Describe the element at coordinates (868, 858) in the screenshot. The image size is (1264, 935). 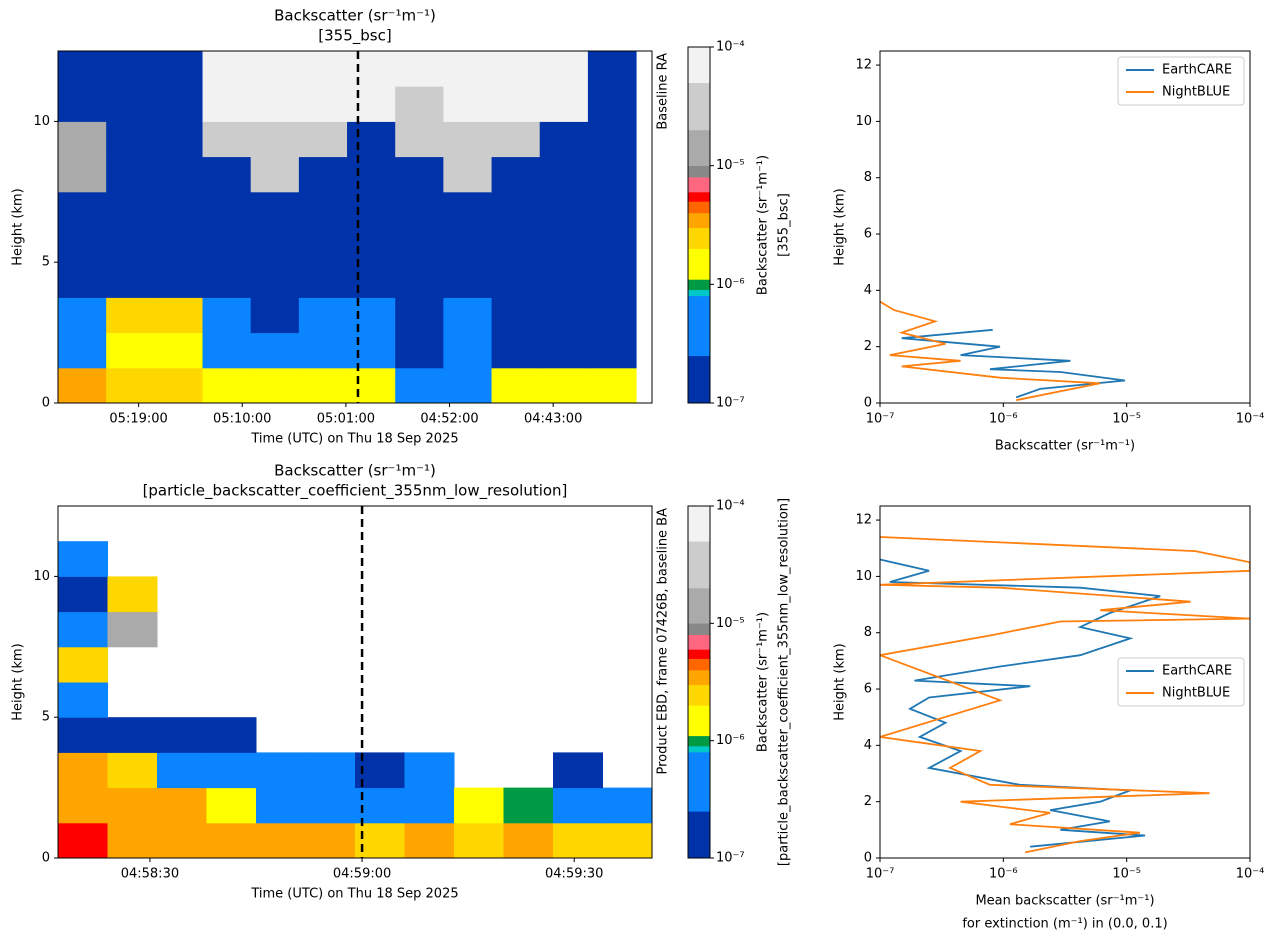
I see `y-tick-label: 0` at that location.